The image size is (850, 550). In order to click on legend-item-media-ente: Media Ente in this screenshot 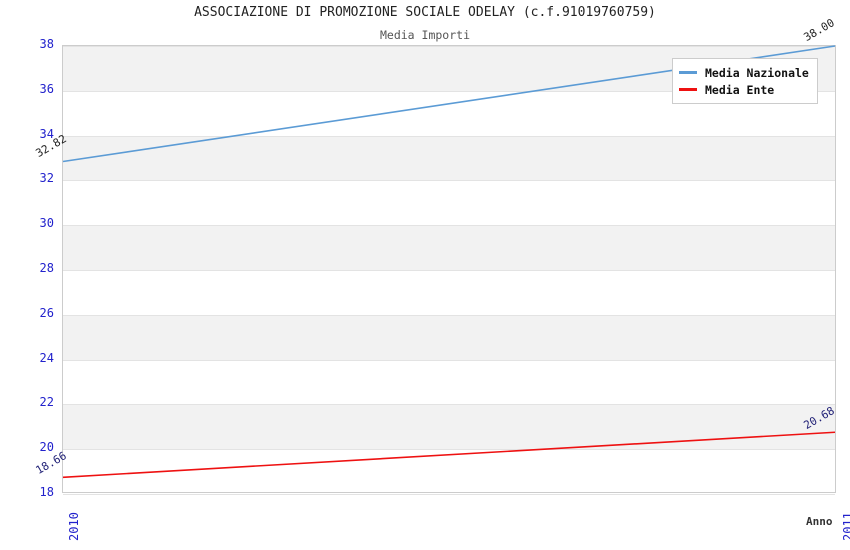, I will do `click(744, 89)`.